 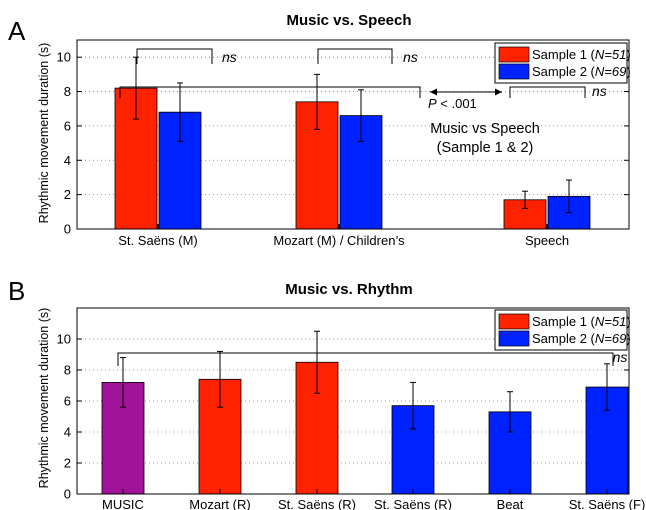 I want to click on panel-a-legend: Sample 1 (N=51) Sample 2 (N=69), so click(x=562, y=63).